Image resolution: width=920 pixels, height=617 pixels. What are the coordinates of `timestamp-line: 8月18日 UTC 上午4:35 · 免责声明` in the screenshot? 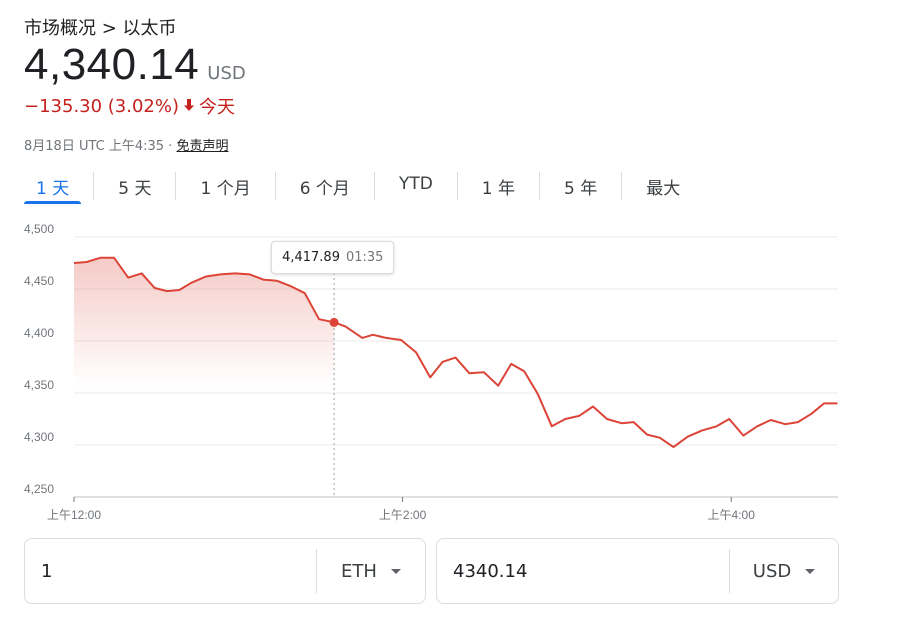 It's located at (126, 144).